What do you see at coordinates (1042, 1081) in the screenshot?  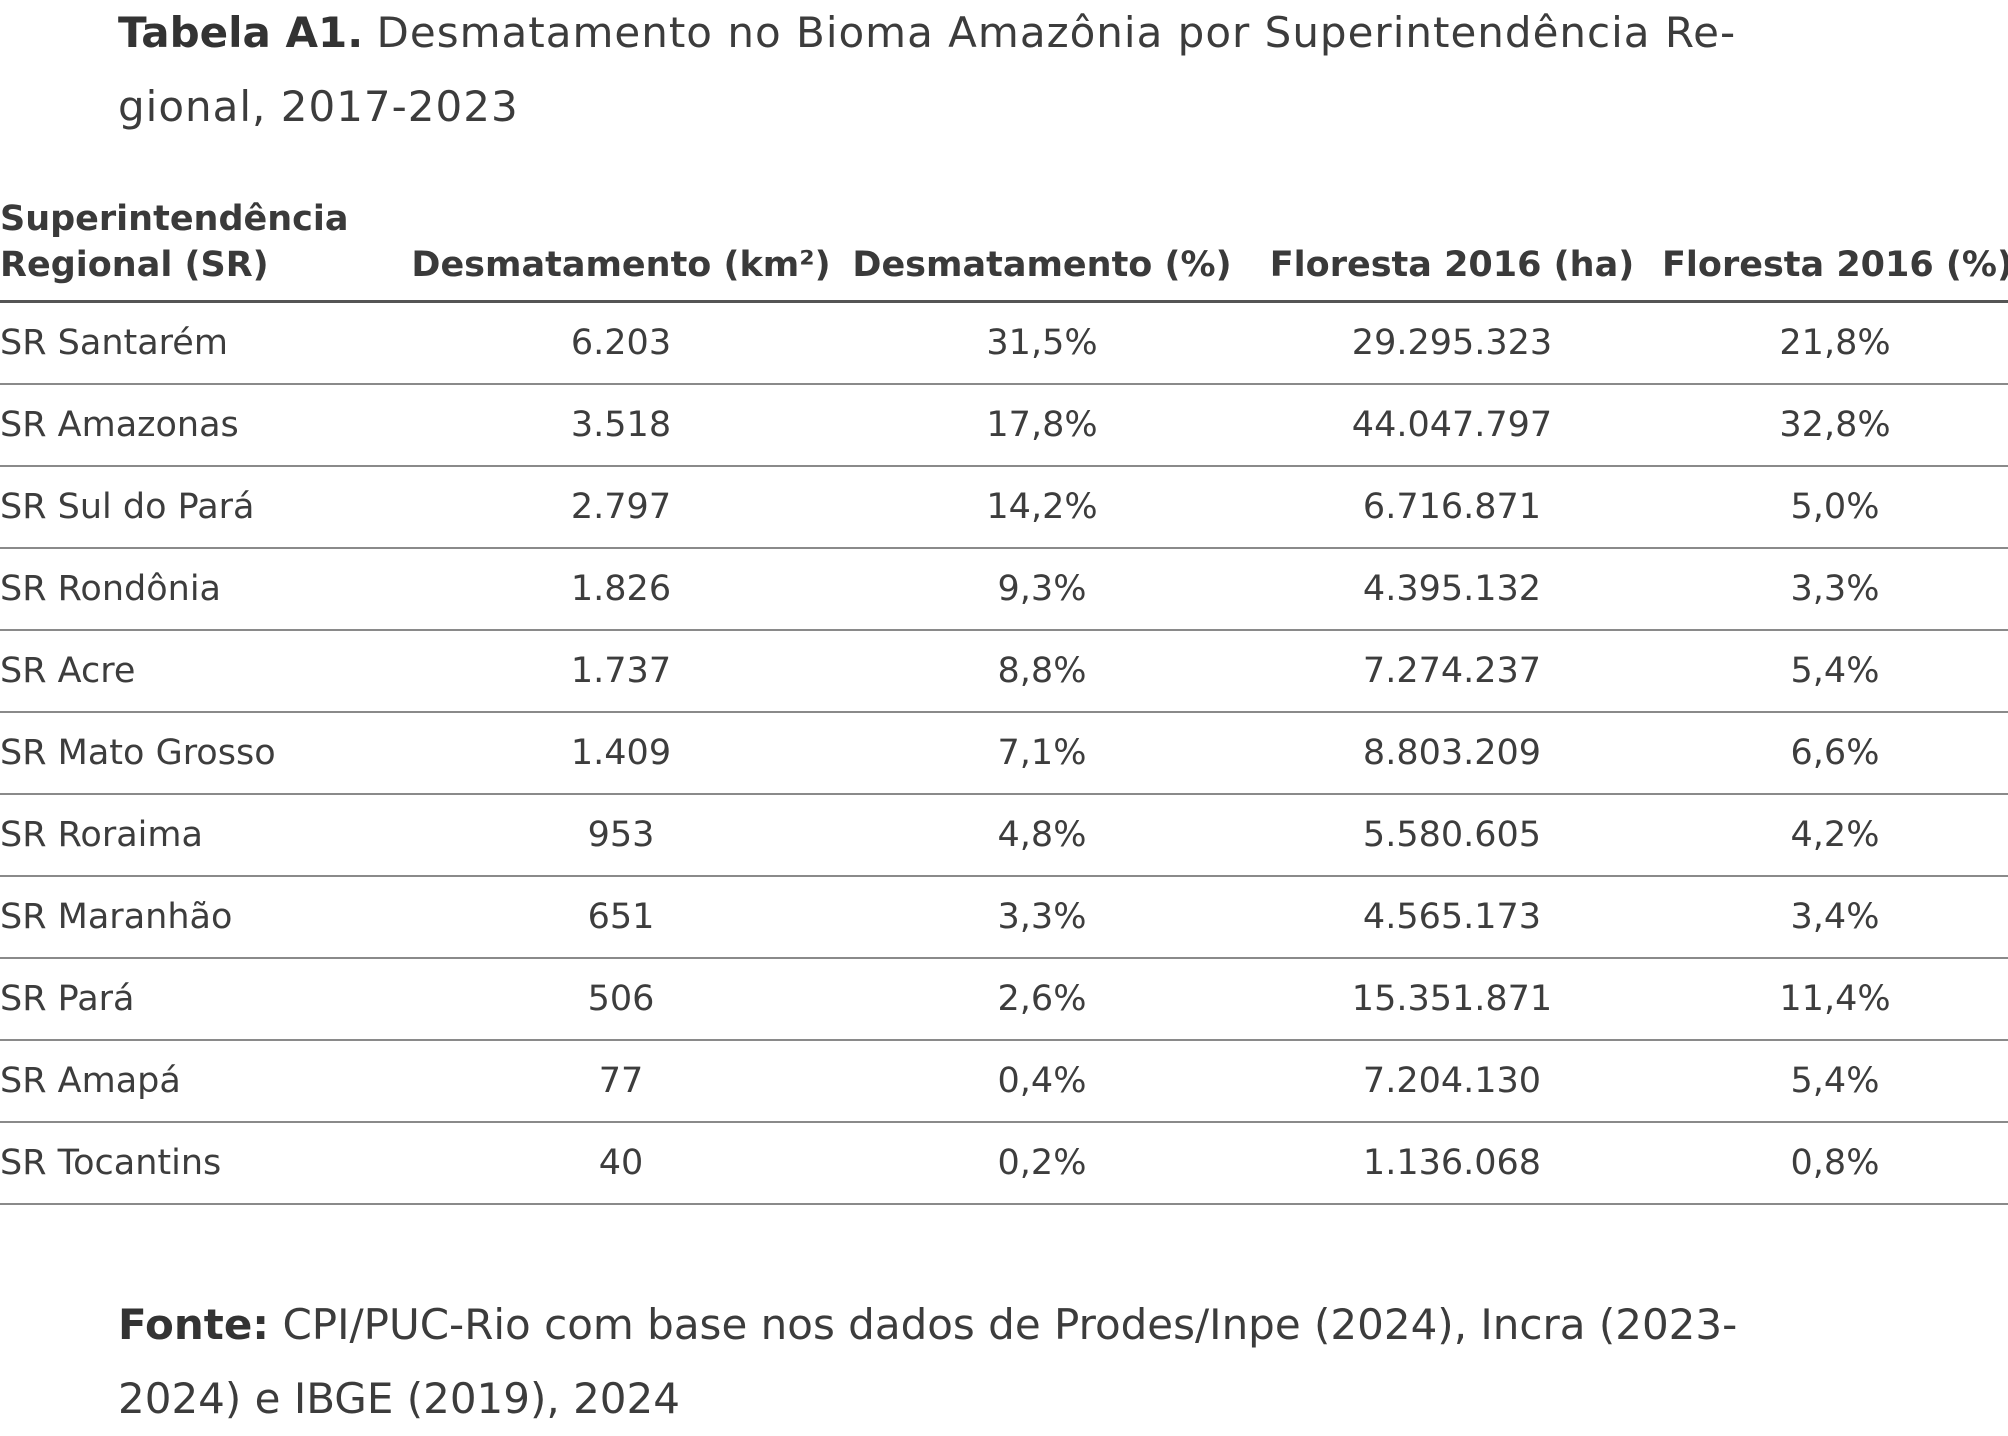 I see `cell-desmatamento-pct: 0,4%` at bounding box center [1042, 1081].